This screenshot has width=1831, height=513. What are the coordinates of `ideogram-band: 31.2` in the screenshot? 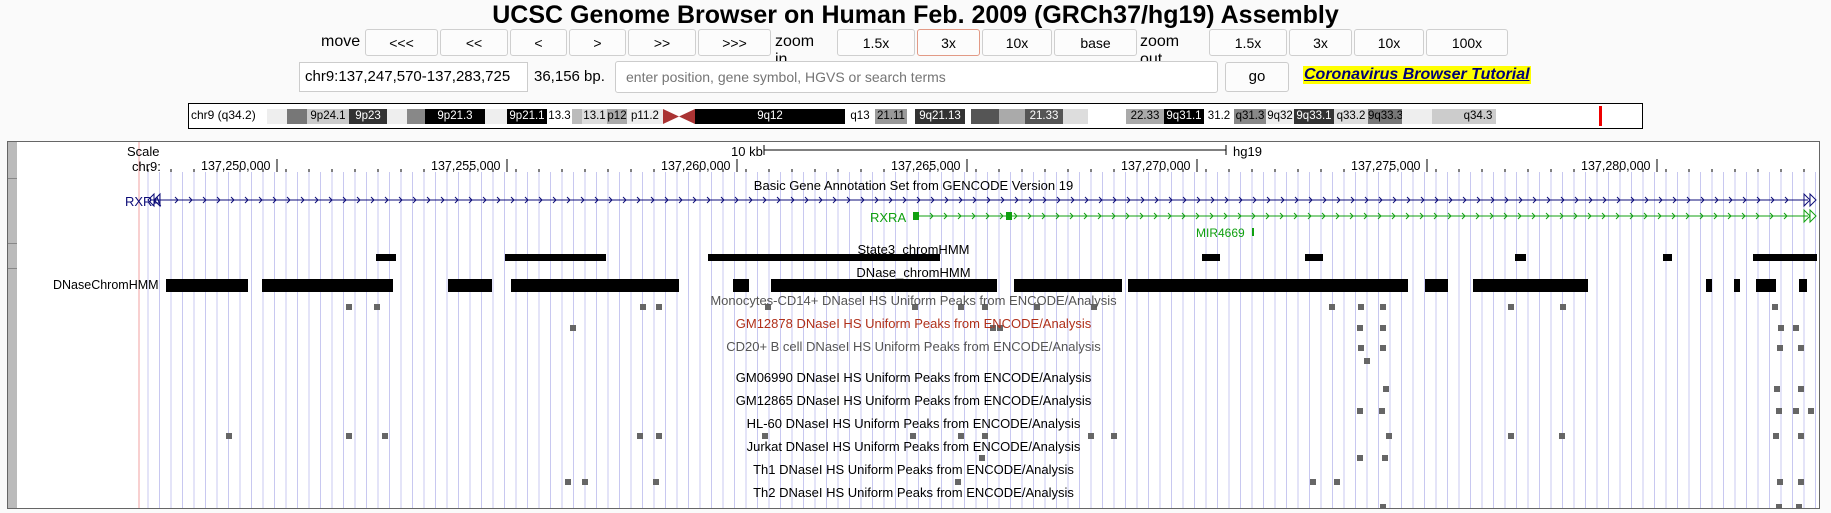 It's located at (1219, 116).